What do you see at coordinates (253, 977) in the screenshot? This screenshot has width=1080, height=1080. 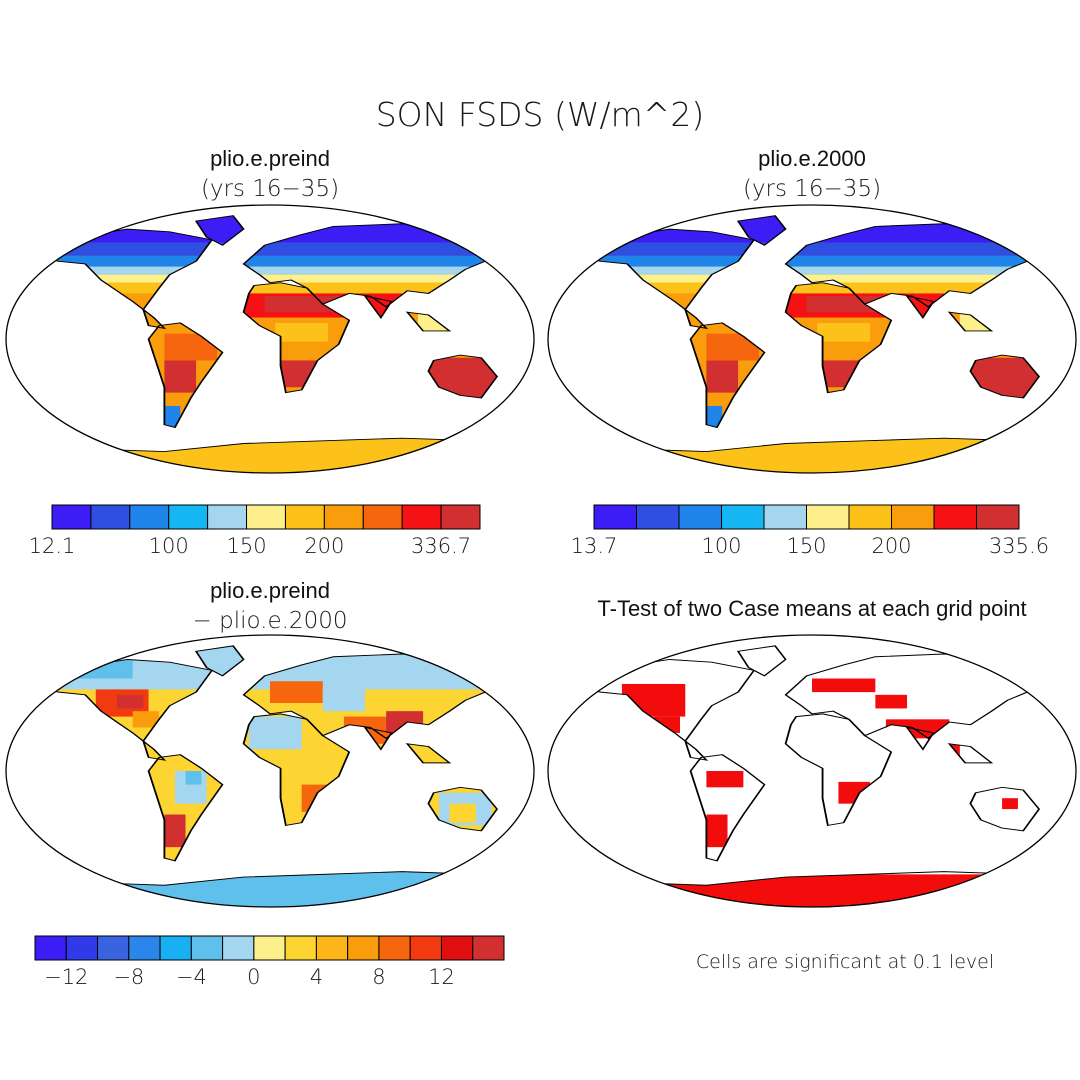 I see `colorbar-tick-label: 0` at bounding box center [253, 977].